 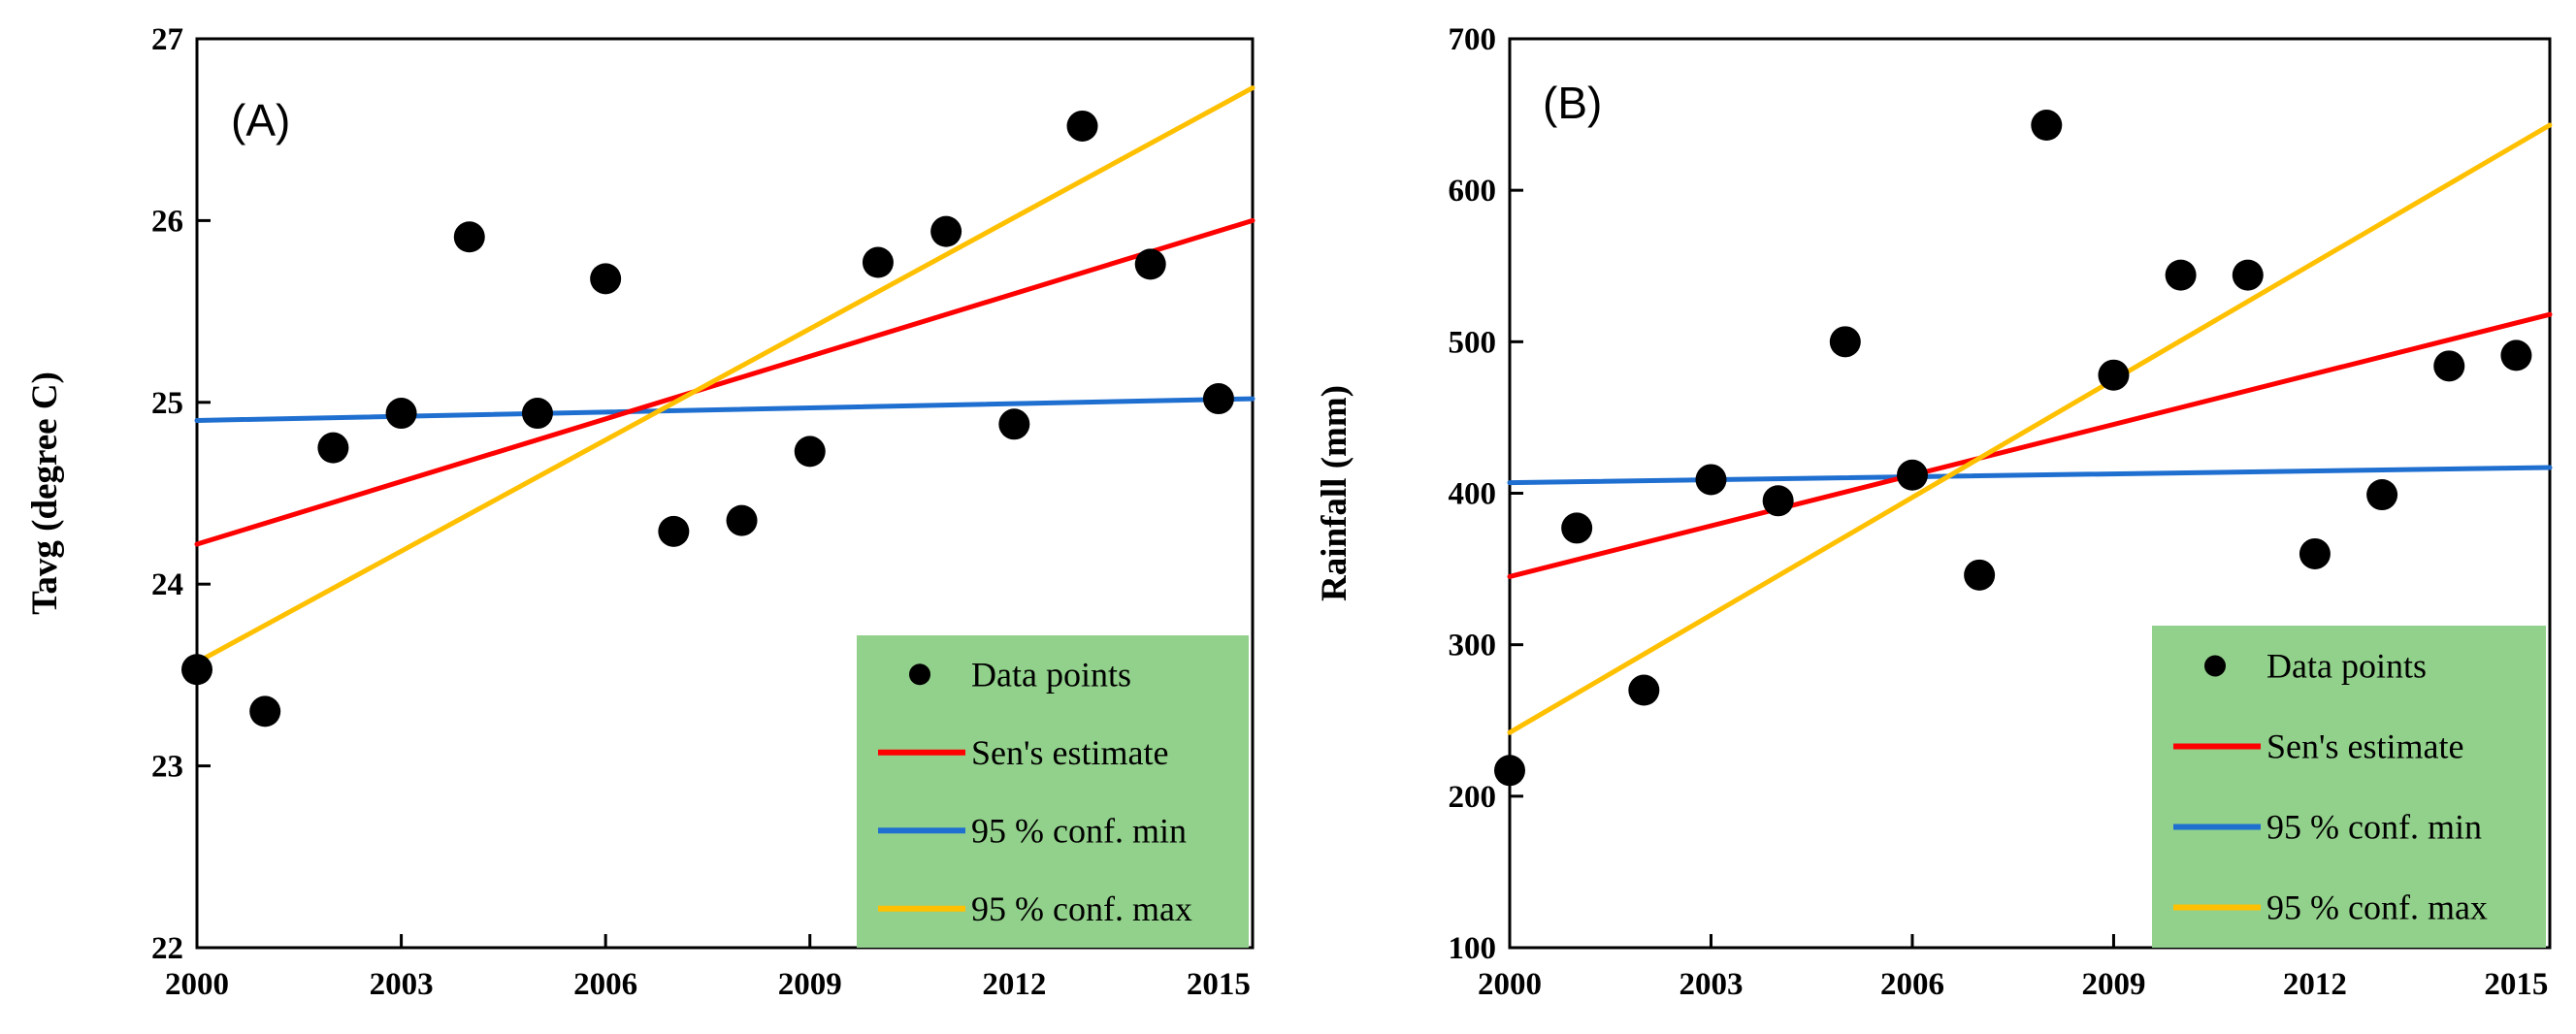 What do you see at coordinates (1473, 797) in the screenshot?
I see `y-tick-label: 200` at bounding box center [1473, 797].